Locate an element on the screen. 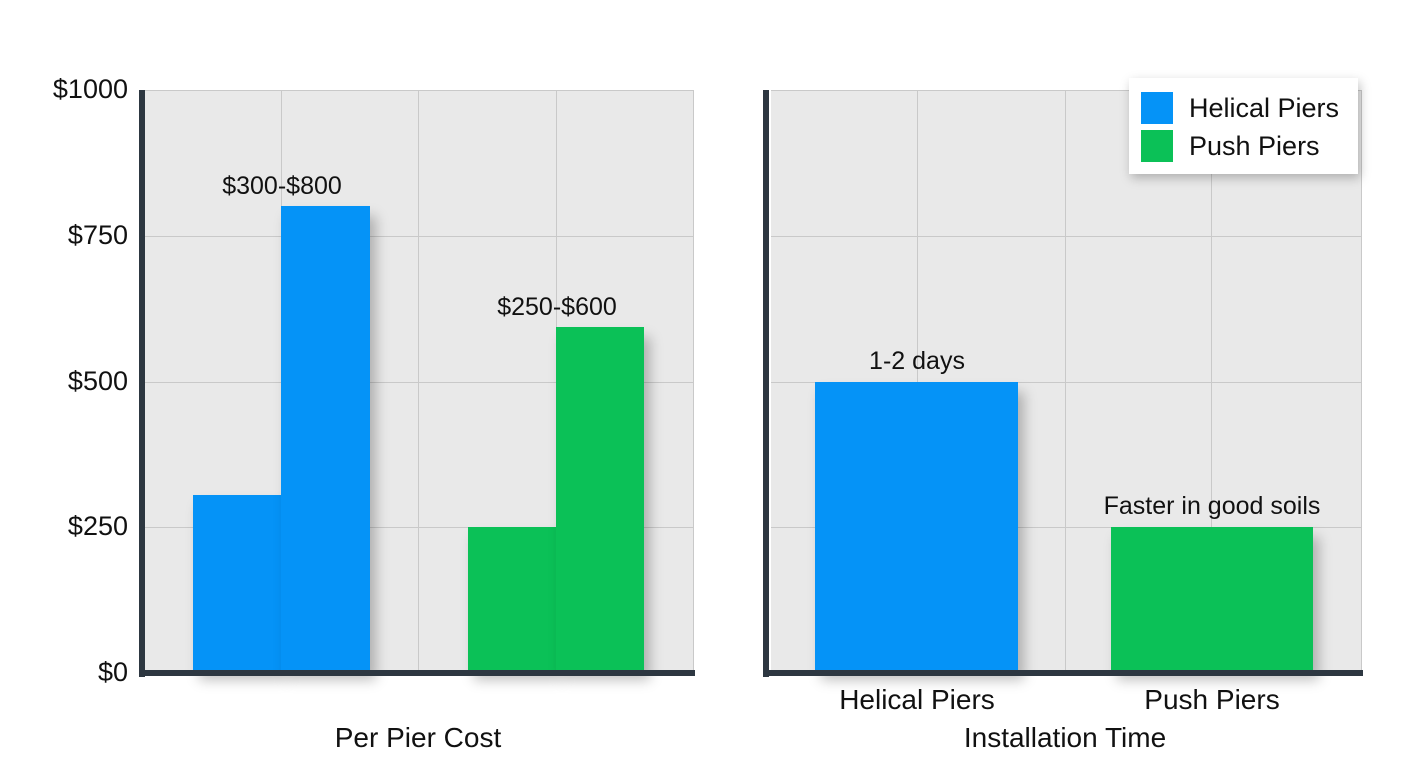 Image resolution: width=1408 pixels, height=768 pixels. legend-item-helical: Helical Piers is located at coordinates (1240, 108).